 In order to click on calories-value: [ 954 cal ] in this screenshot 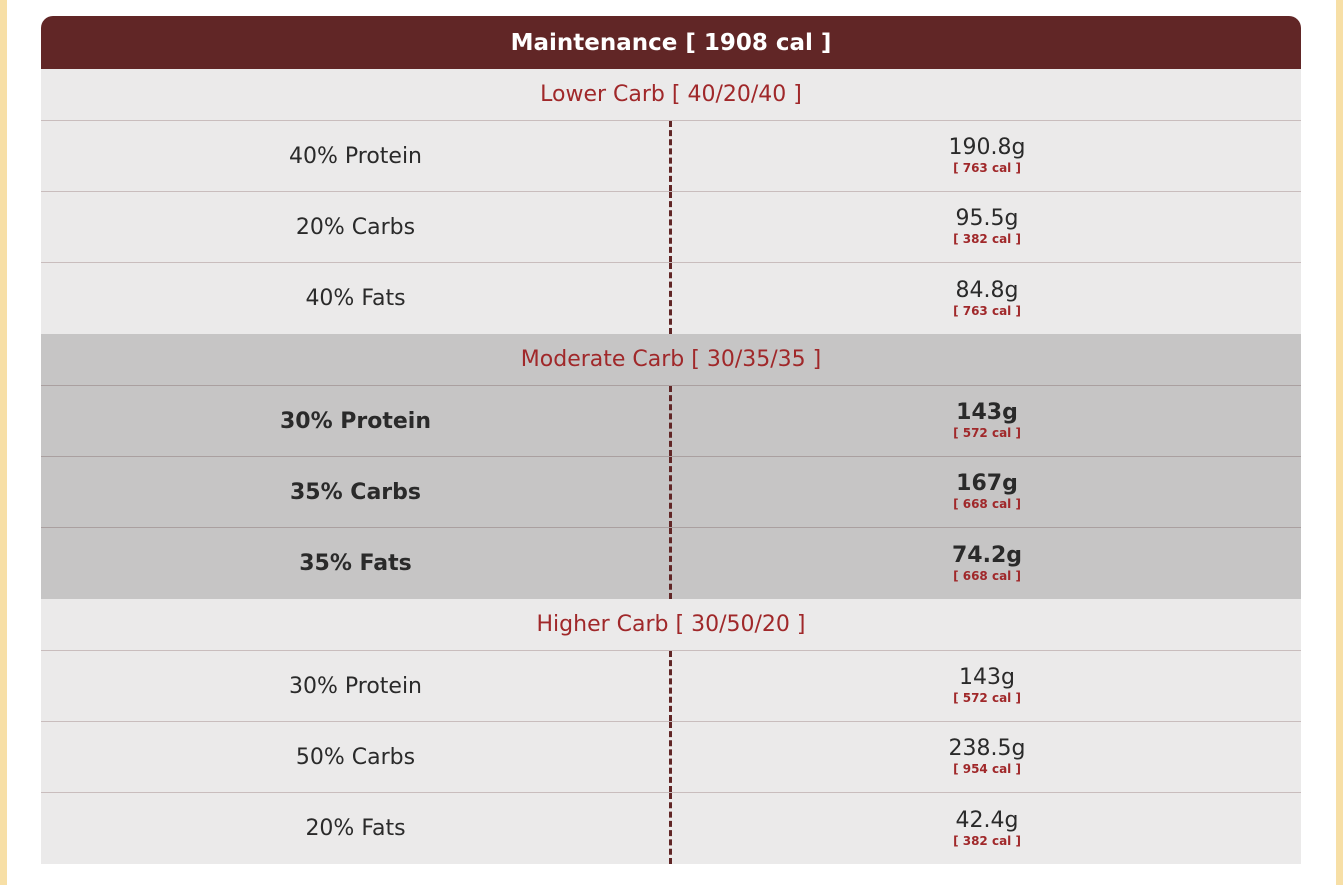, I will do `click(987, 769)`.